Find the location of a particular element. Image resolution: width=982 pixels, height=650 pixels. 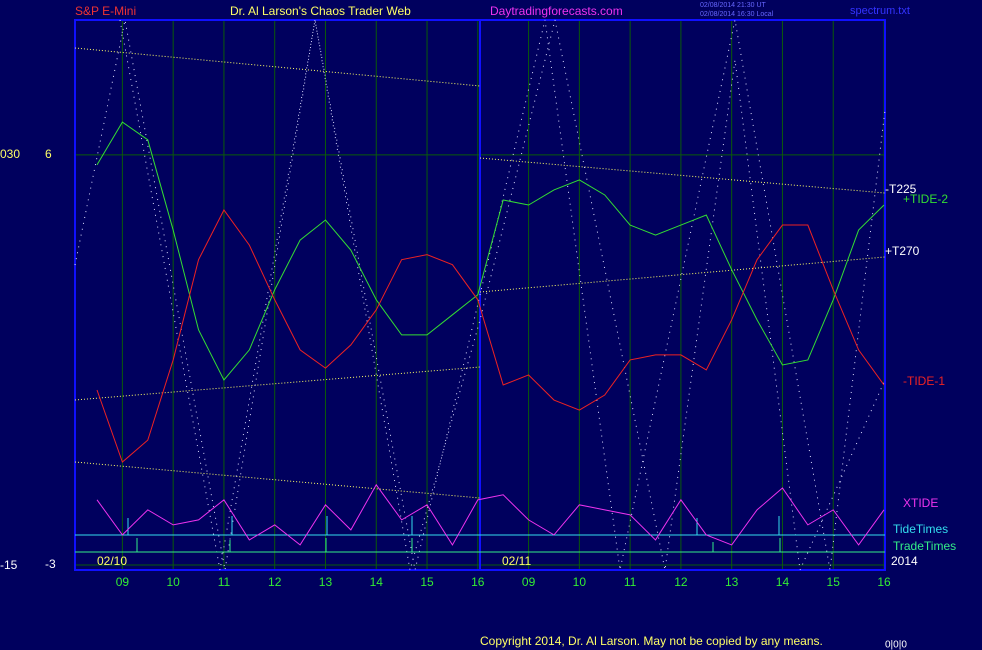

year-label: 2014 is located at coordinates (904, 561).